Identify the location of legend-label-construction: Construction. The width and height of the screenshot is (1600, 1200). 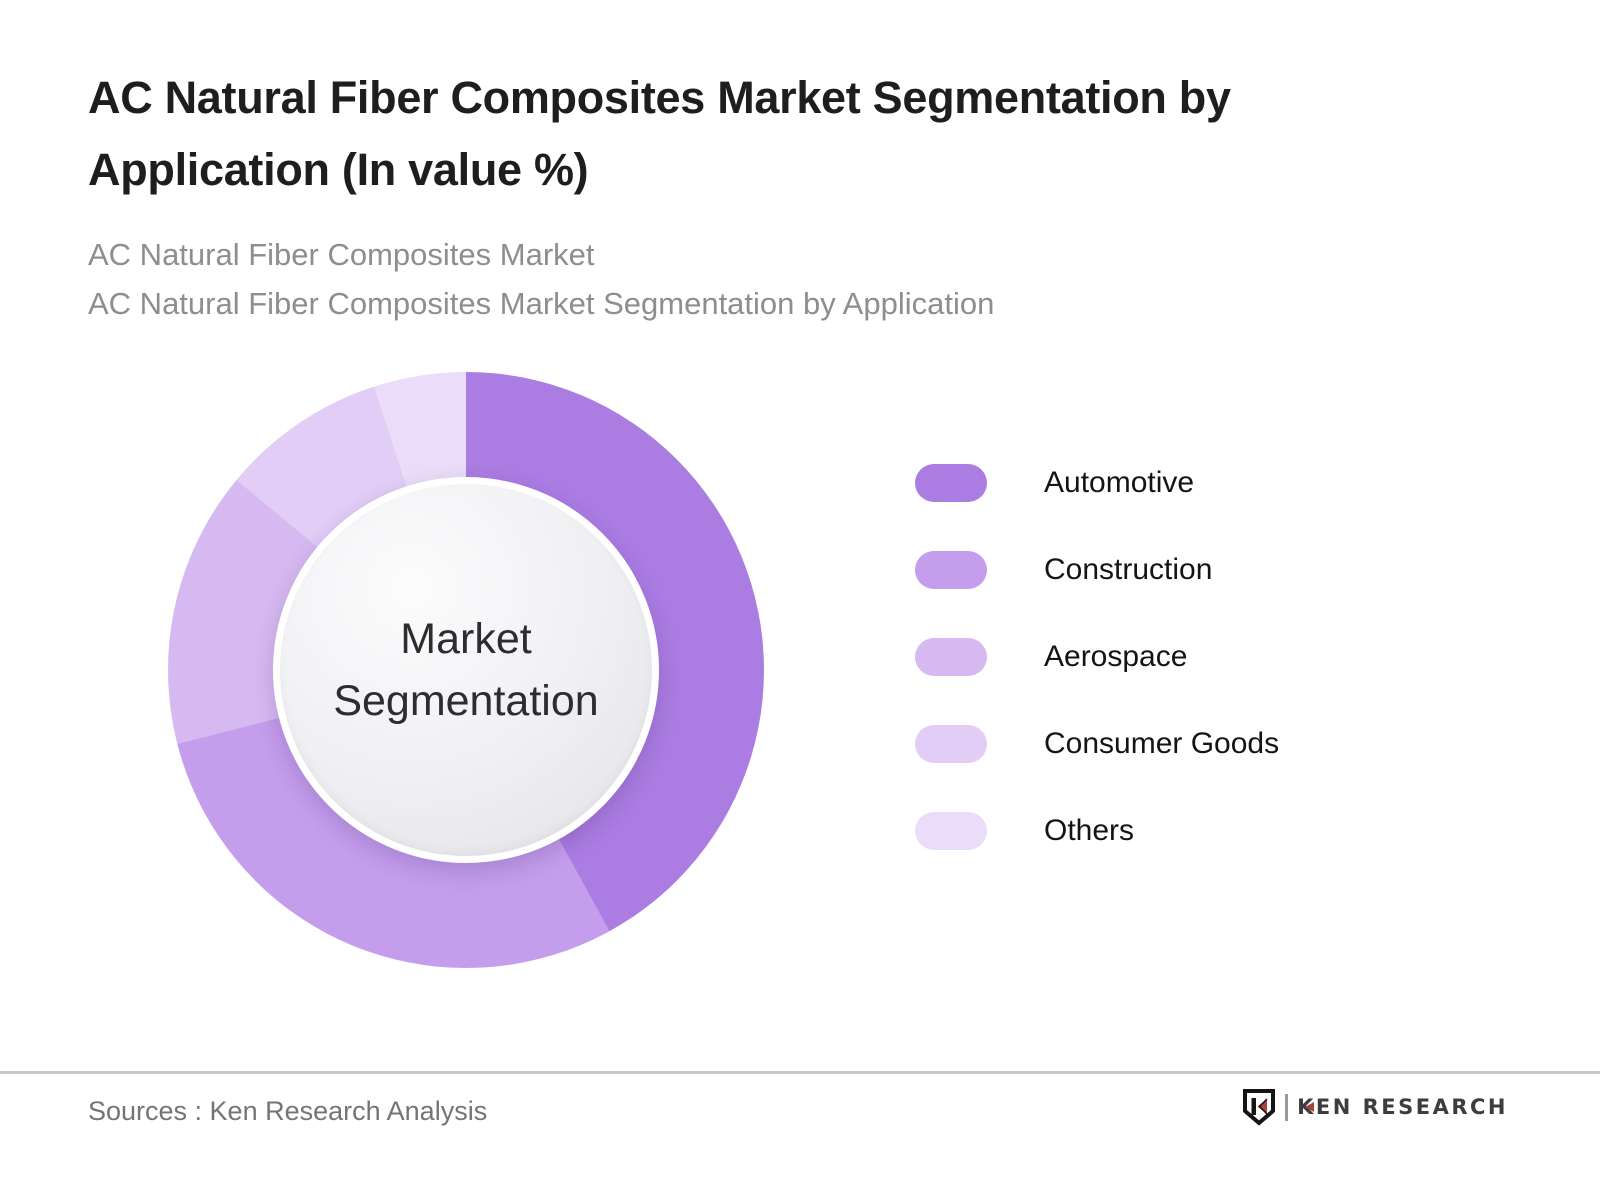
(1128, 569).